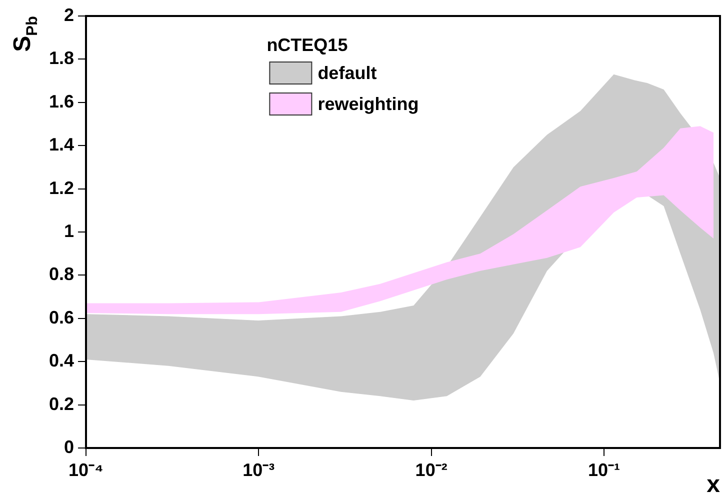 This screenshot has width=722, height=496. Describe the element at coordinates (61, 317) in the screenshot. I see `y-tick-label: 0.6` at that location.